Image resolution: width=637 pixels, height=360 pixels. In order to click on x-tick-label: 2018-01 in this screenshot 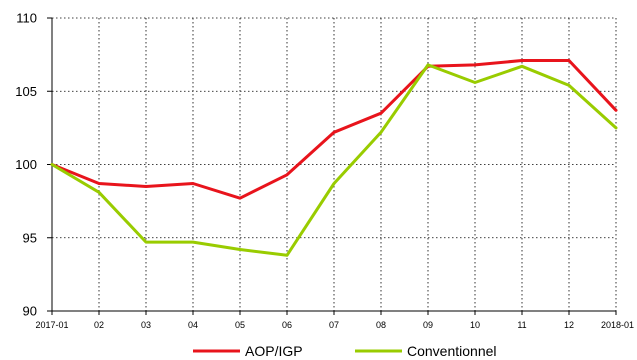, I will do `click(617, 325)`.